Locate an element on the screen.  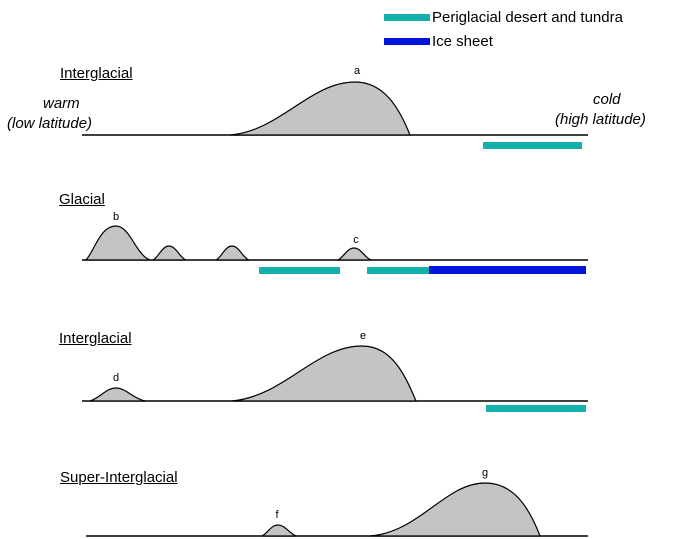
peak-label-a: a is located at coordinates (357, 71).